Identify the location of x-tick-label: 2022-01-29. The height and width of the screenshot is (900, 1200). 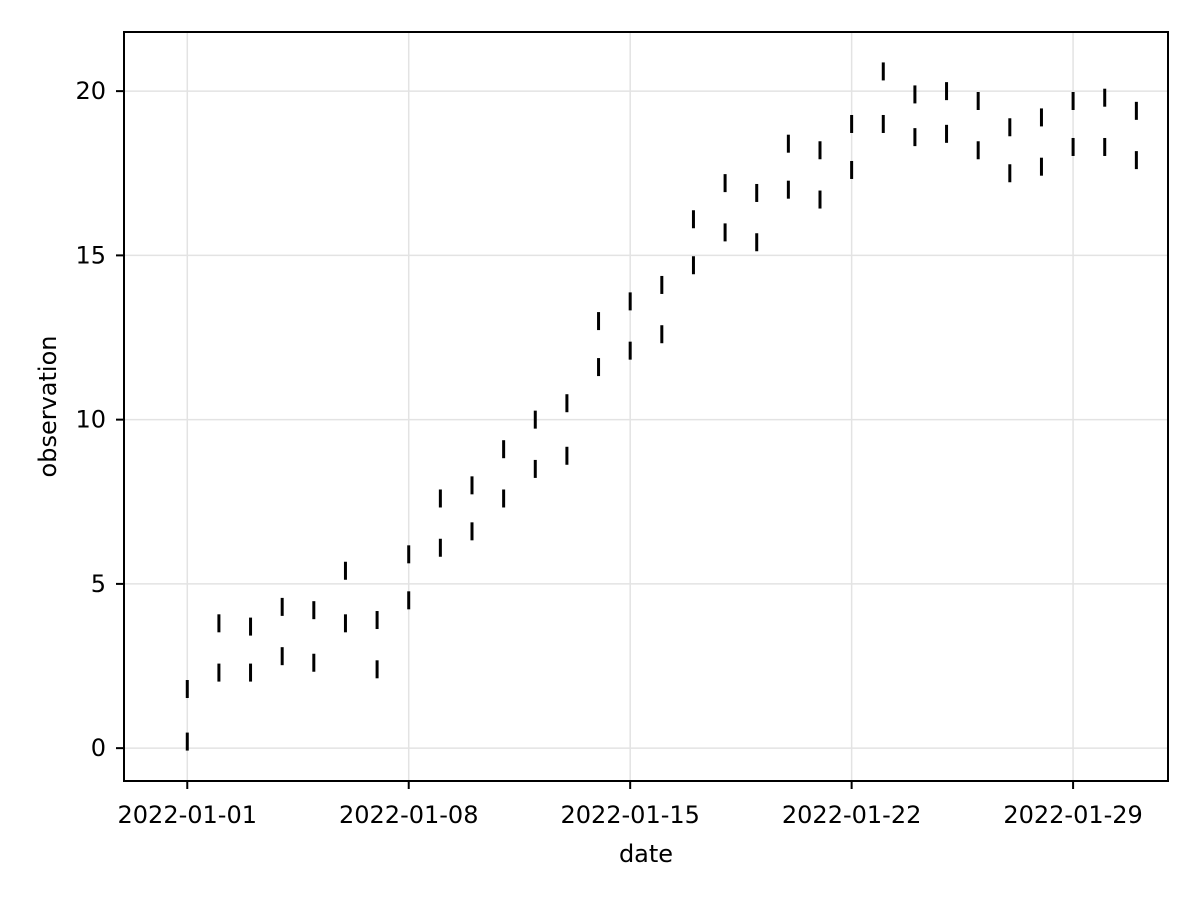
(1072, 815).